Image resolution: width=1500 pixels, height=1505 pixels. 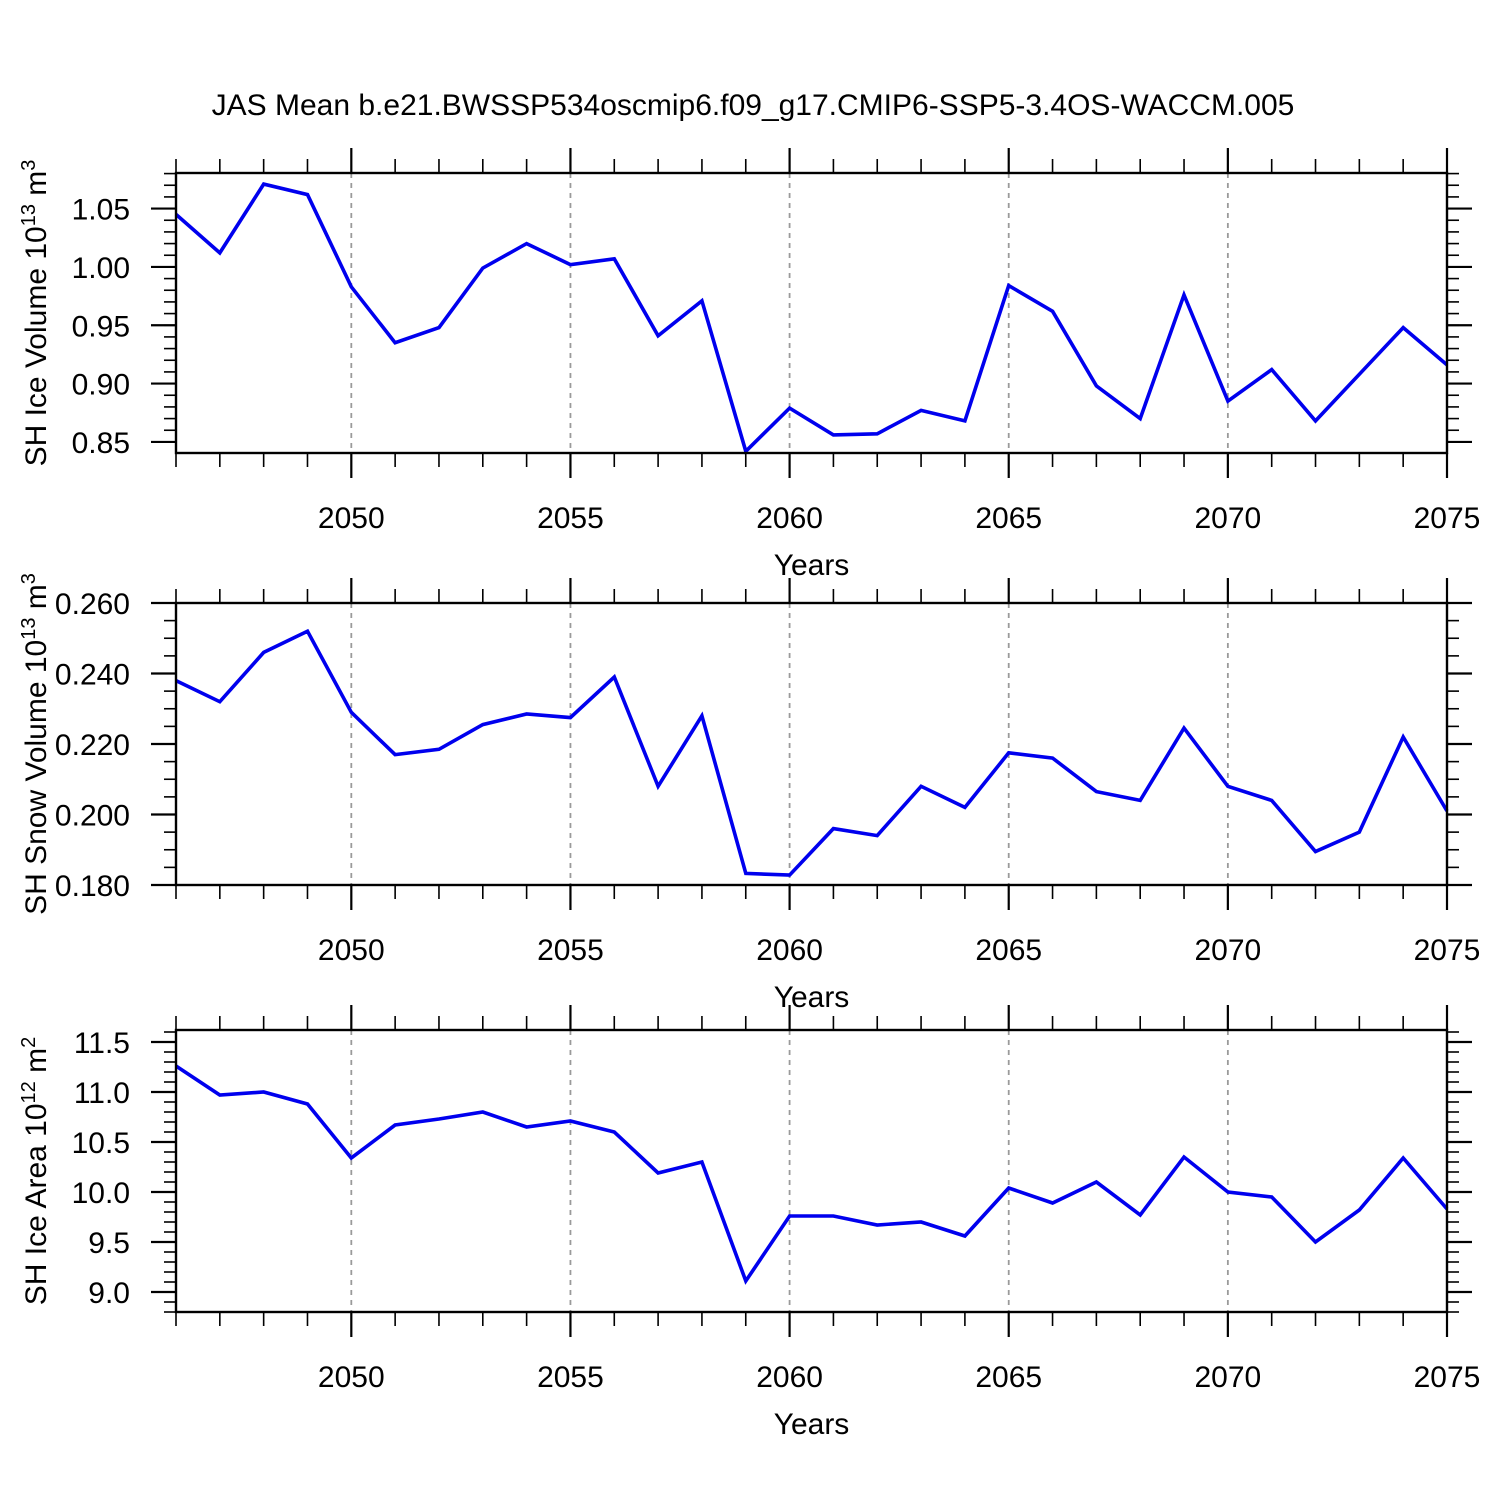 I want to click on y-tick-label: 9.5, so click(x=109, y=1243).